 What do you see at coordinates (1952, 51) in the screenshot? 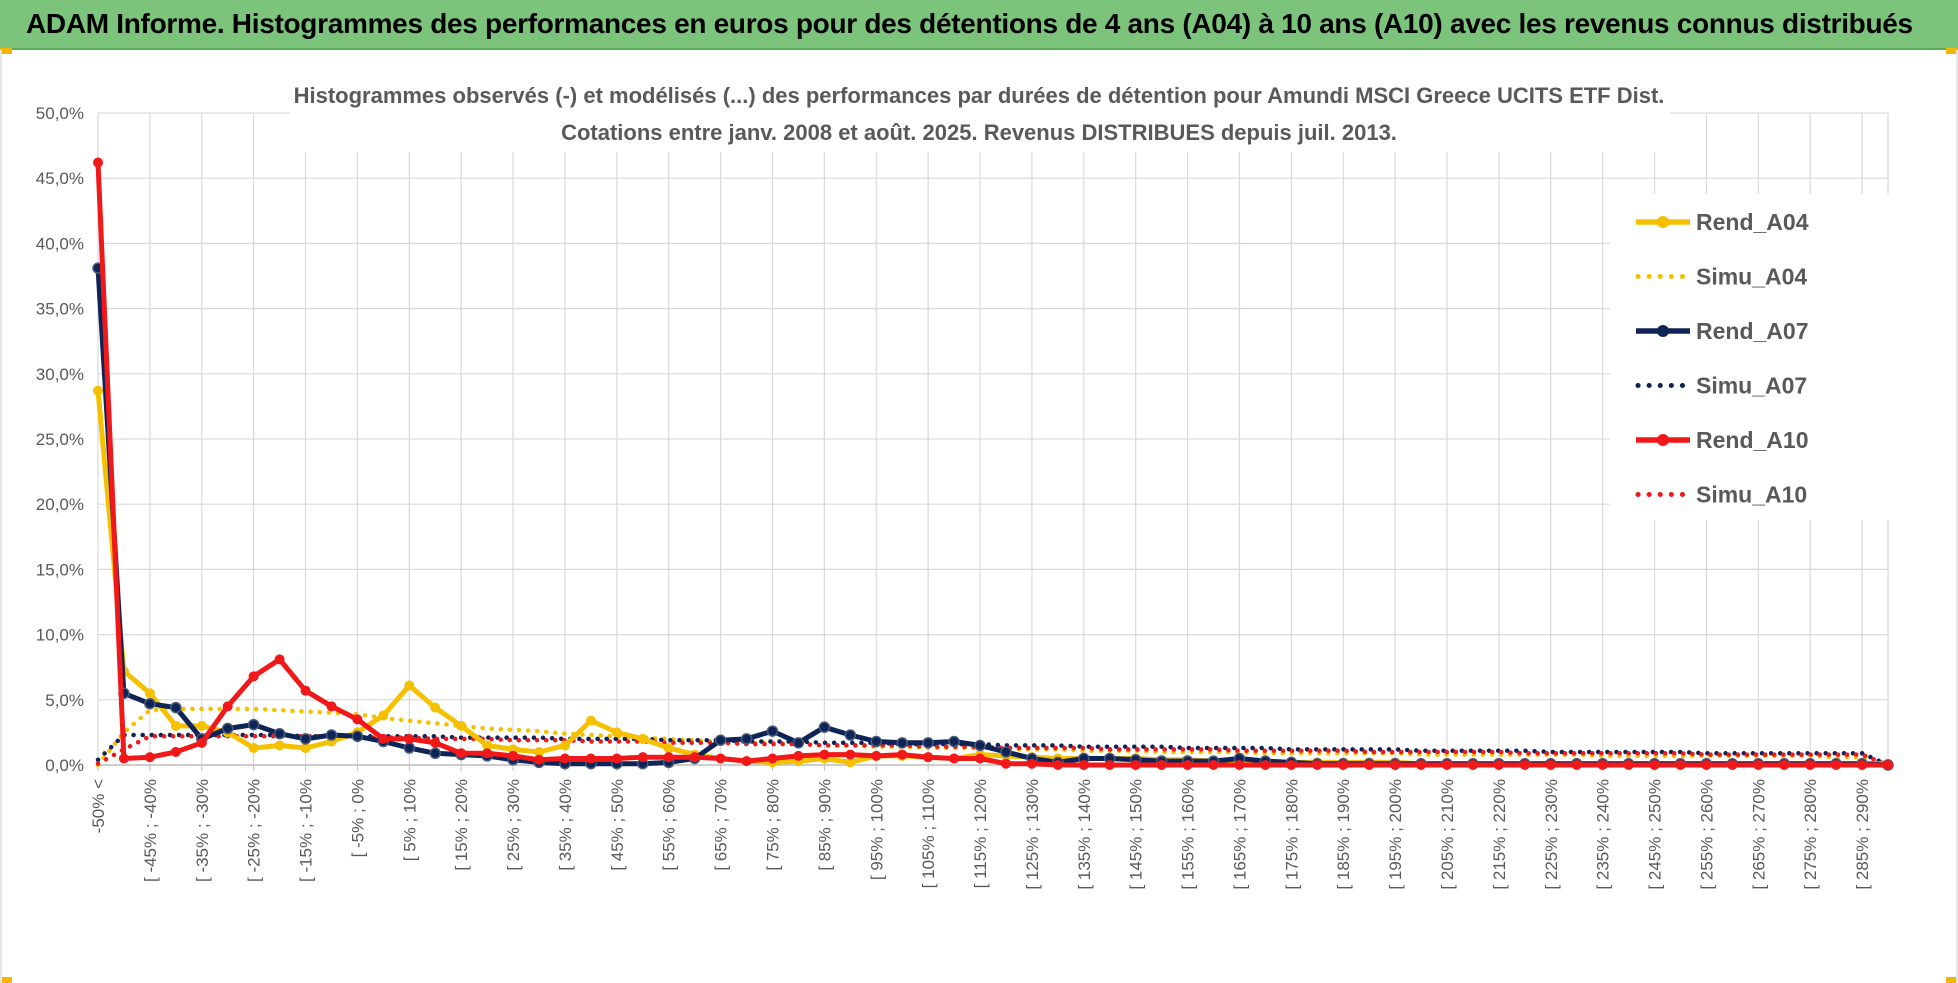
I see `corner-accent-right` at bounding box center [1952, 51].